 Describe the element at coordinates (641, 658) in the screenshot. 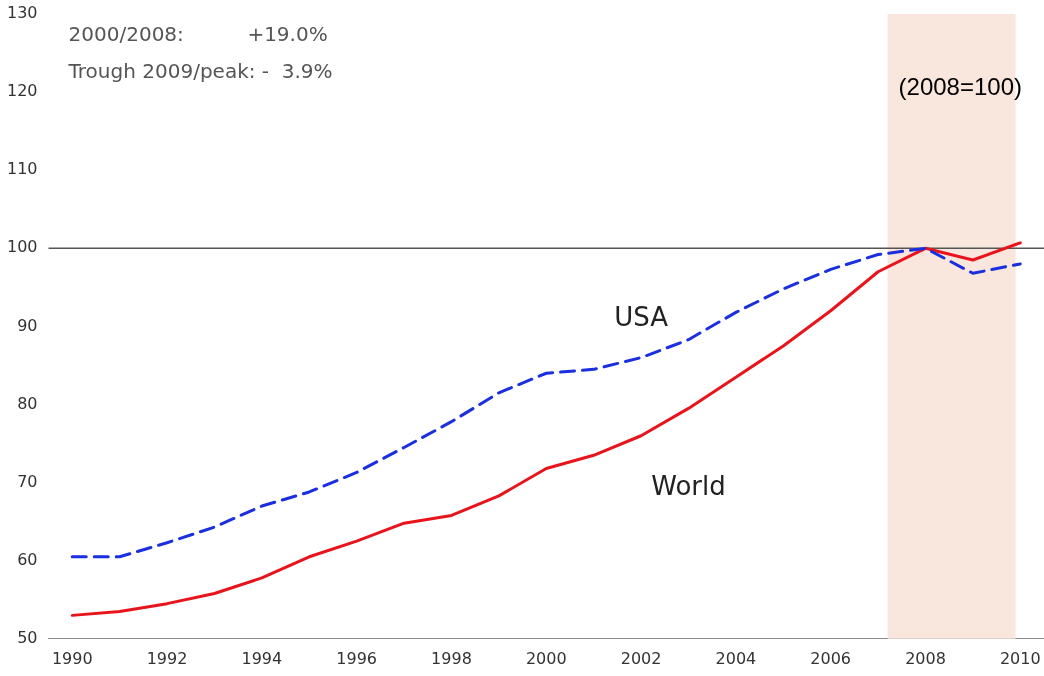

I see `x-tick-label: 2002` at that location.